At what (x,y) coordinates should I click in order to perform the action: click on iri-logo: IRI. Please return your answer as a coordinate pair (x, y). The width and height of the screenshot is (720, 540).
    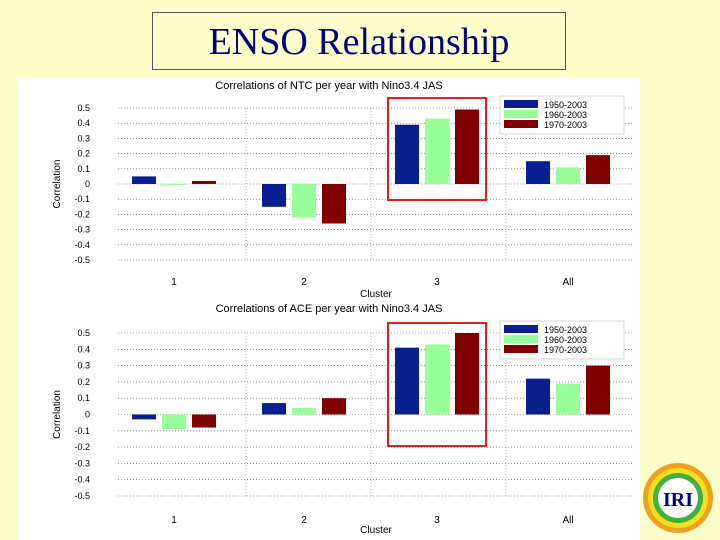
    Looking at the image, I should click on (678, 498).